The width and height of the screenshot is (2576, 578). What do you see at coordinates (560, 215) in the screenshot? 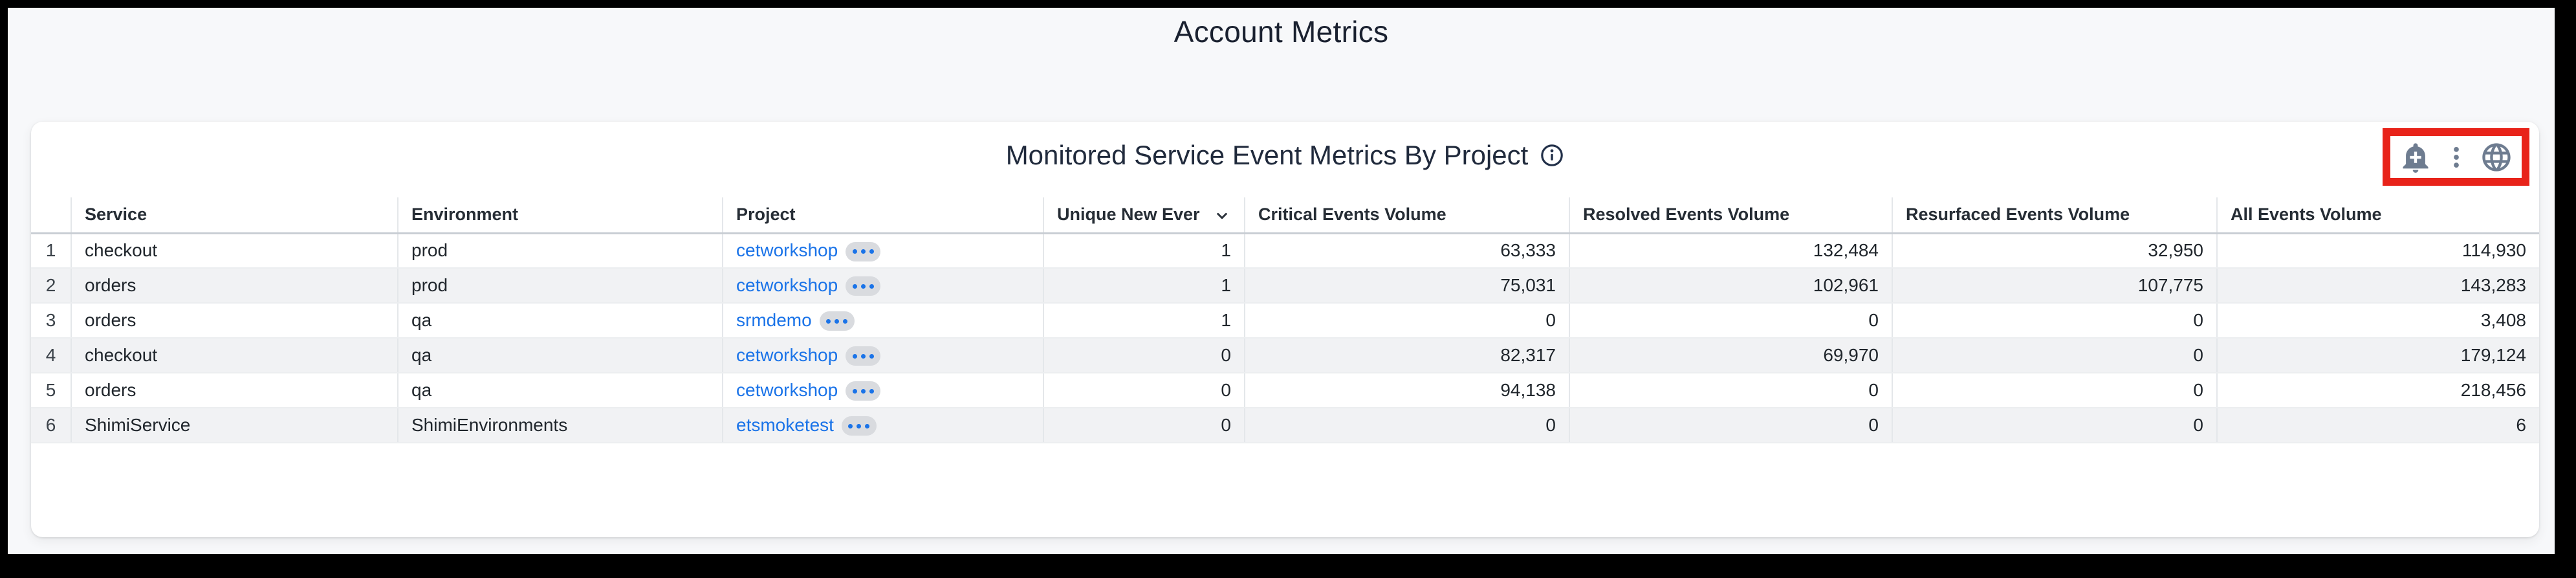
I see `column-header-environment: Environment` at bounding box center [560, 215].